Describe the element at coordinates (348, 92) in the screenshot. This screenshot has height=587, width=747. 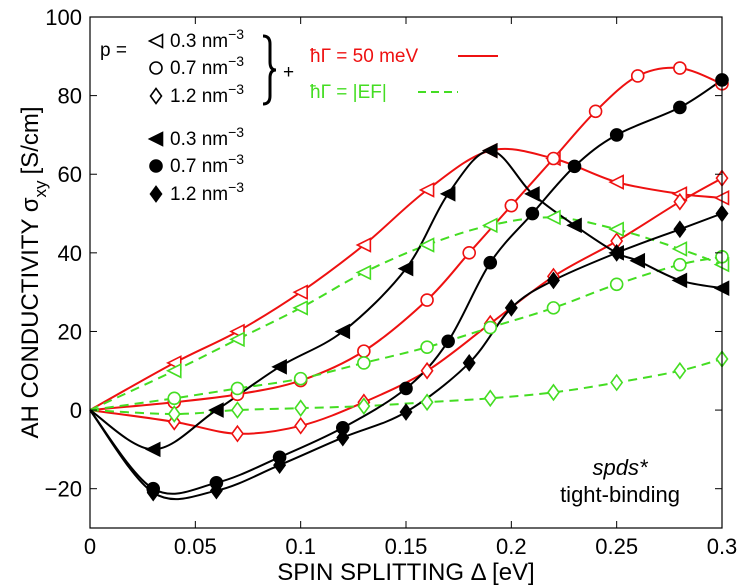
I see `legend-broadening-dashed-label: ħΓ = |EF|` at that location.